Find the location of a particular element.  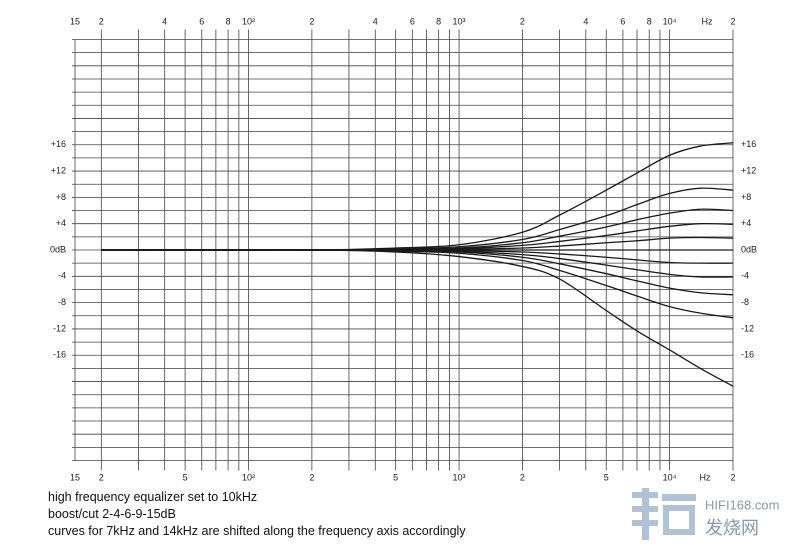

watermark-logo is located at coordinates (664, 514).